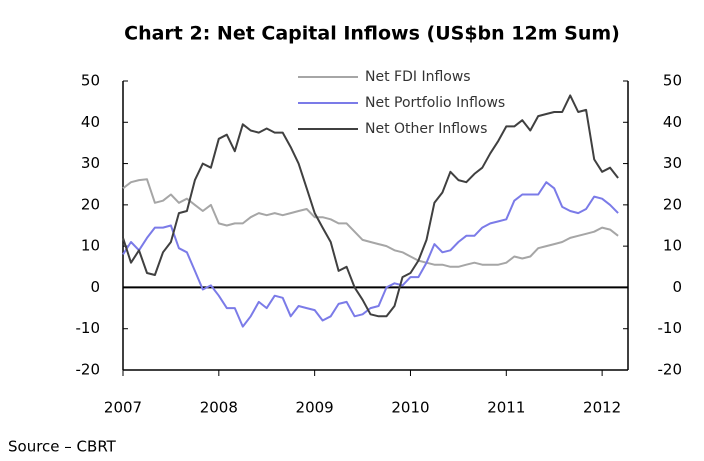 Image resolution: width=704 pixels, height=461 pixels. Describe the element at coordinates (672, 122) in the screenshot. I see `y2-tick-label: 40` at that location.